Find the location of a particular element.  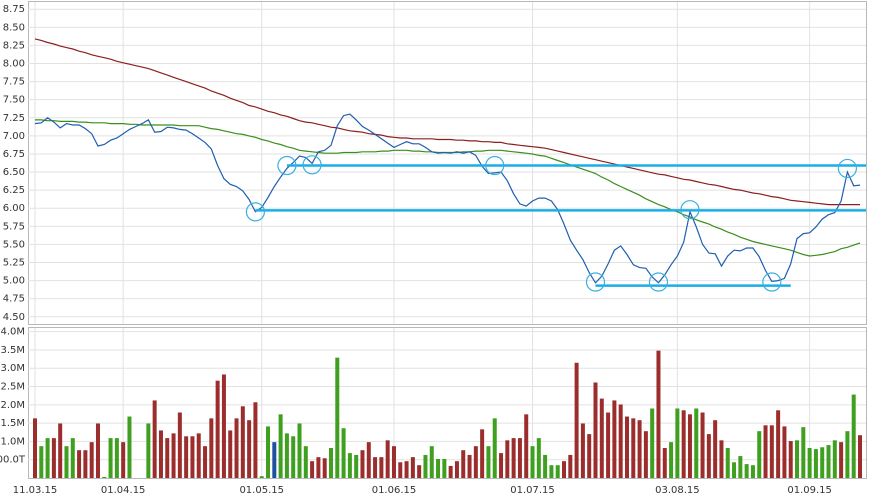

y-tick-label: 6.50 is located at coordinates (14, 172).